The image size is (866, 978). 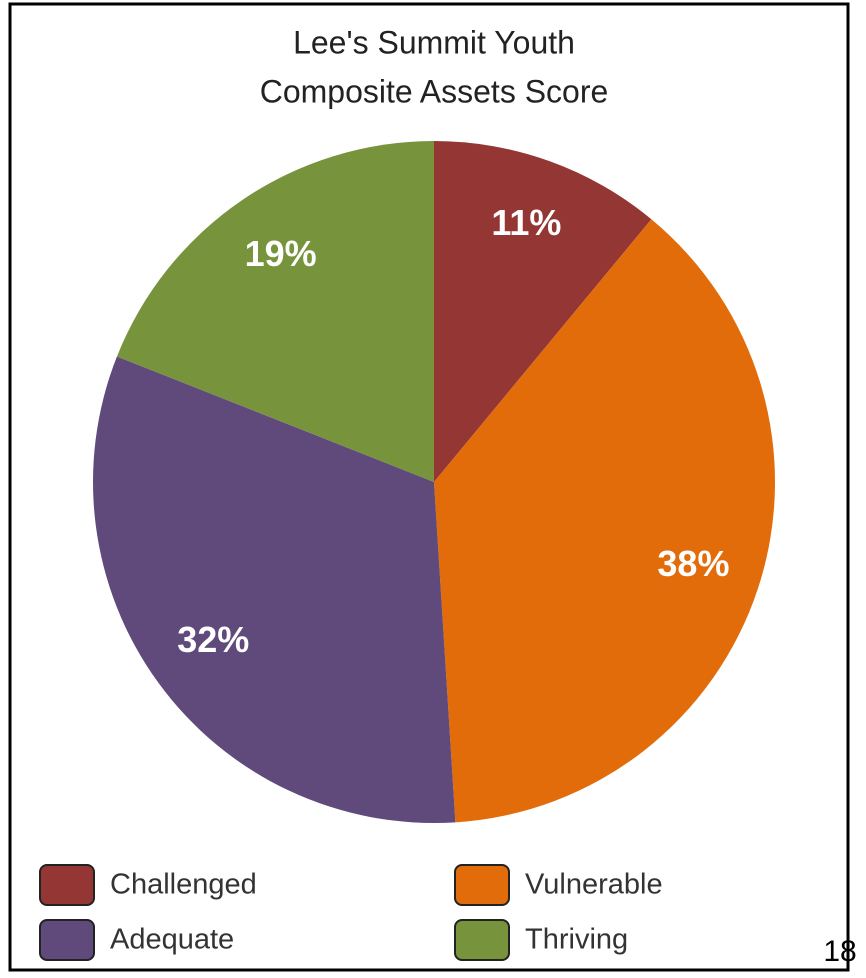 I want to click on chart-title: Composite Assets Score, so click(x=434, y=91).